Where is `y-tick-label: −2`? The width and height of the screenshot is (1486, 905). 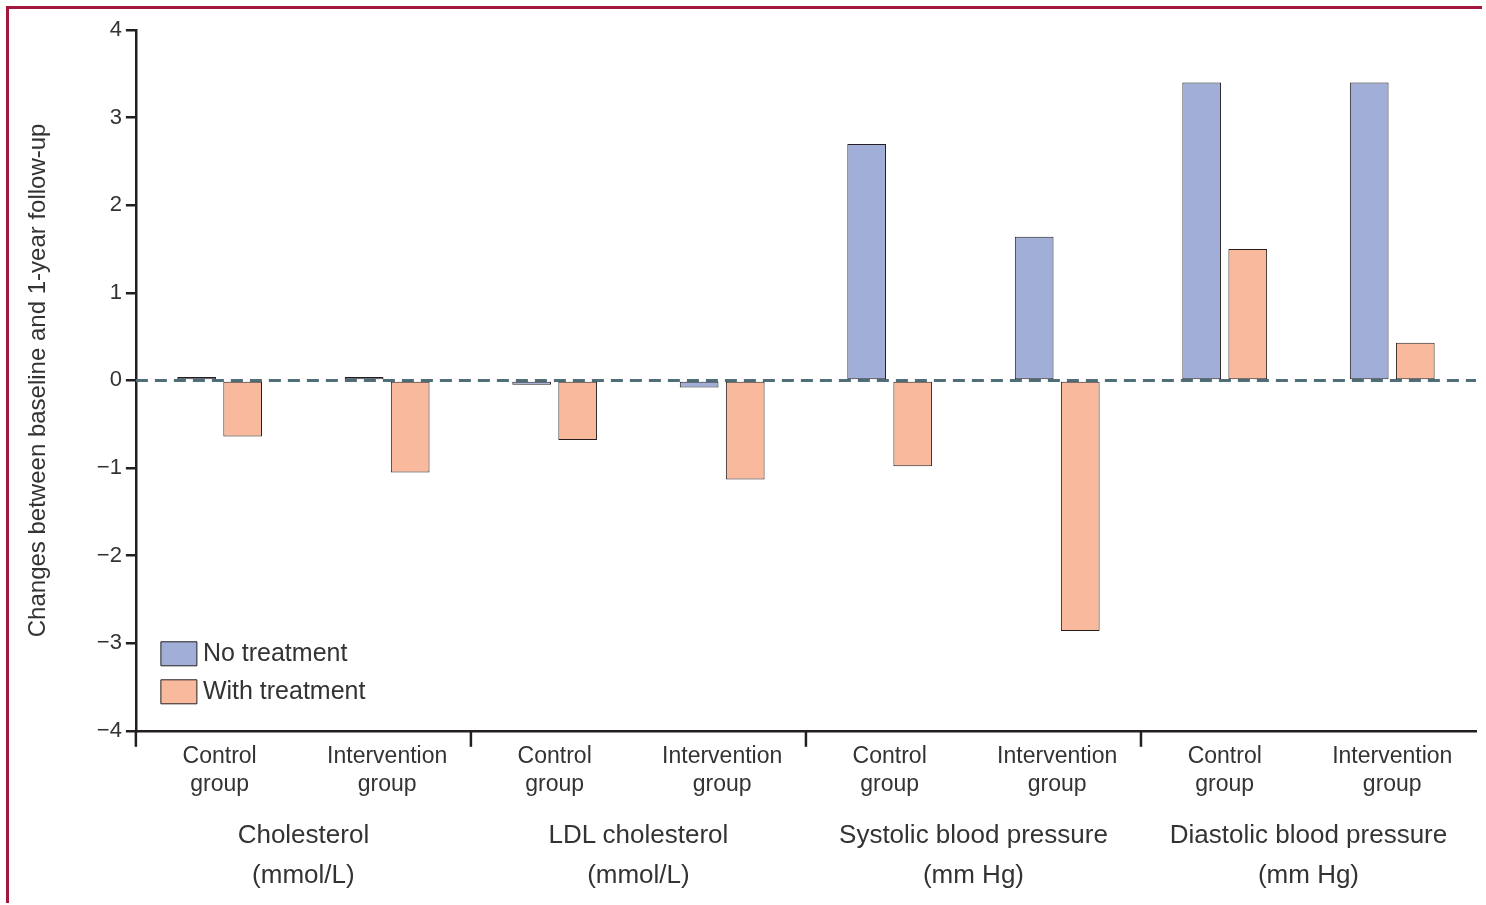
y-tick-label: −2 is located at coordinates (109, 554).